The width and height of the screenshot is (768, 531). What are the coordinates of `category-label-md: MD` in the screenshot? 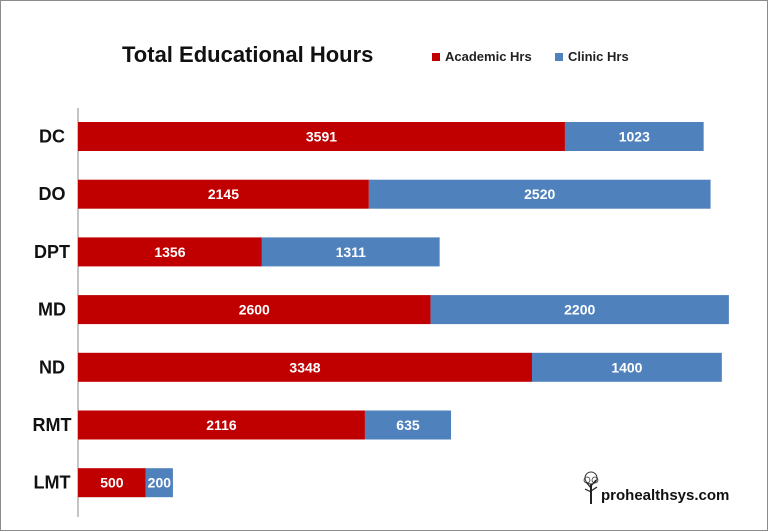 It's located at (52, 310).